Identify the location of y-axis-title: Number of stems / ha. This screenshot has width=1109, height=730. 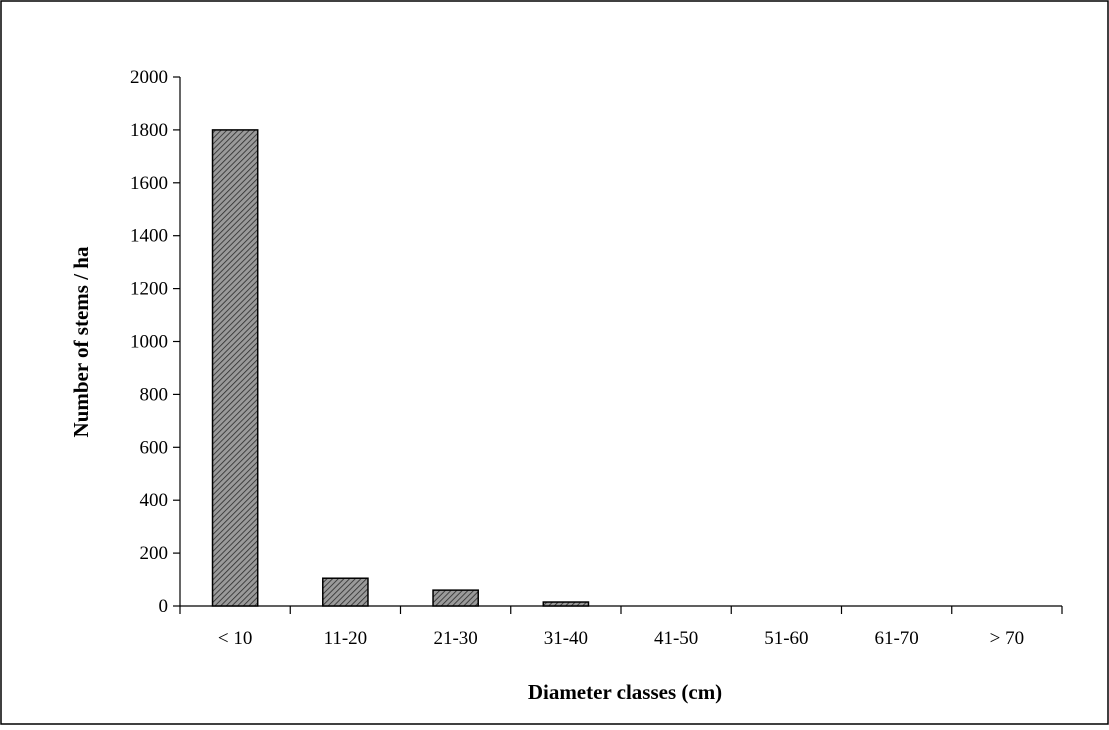
(81, 341).